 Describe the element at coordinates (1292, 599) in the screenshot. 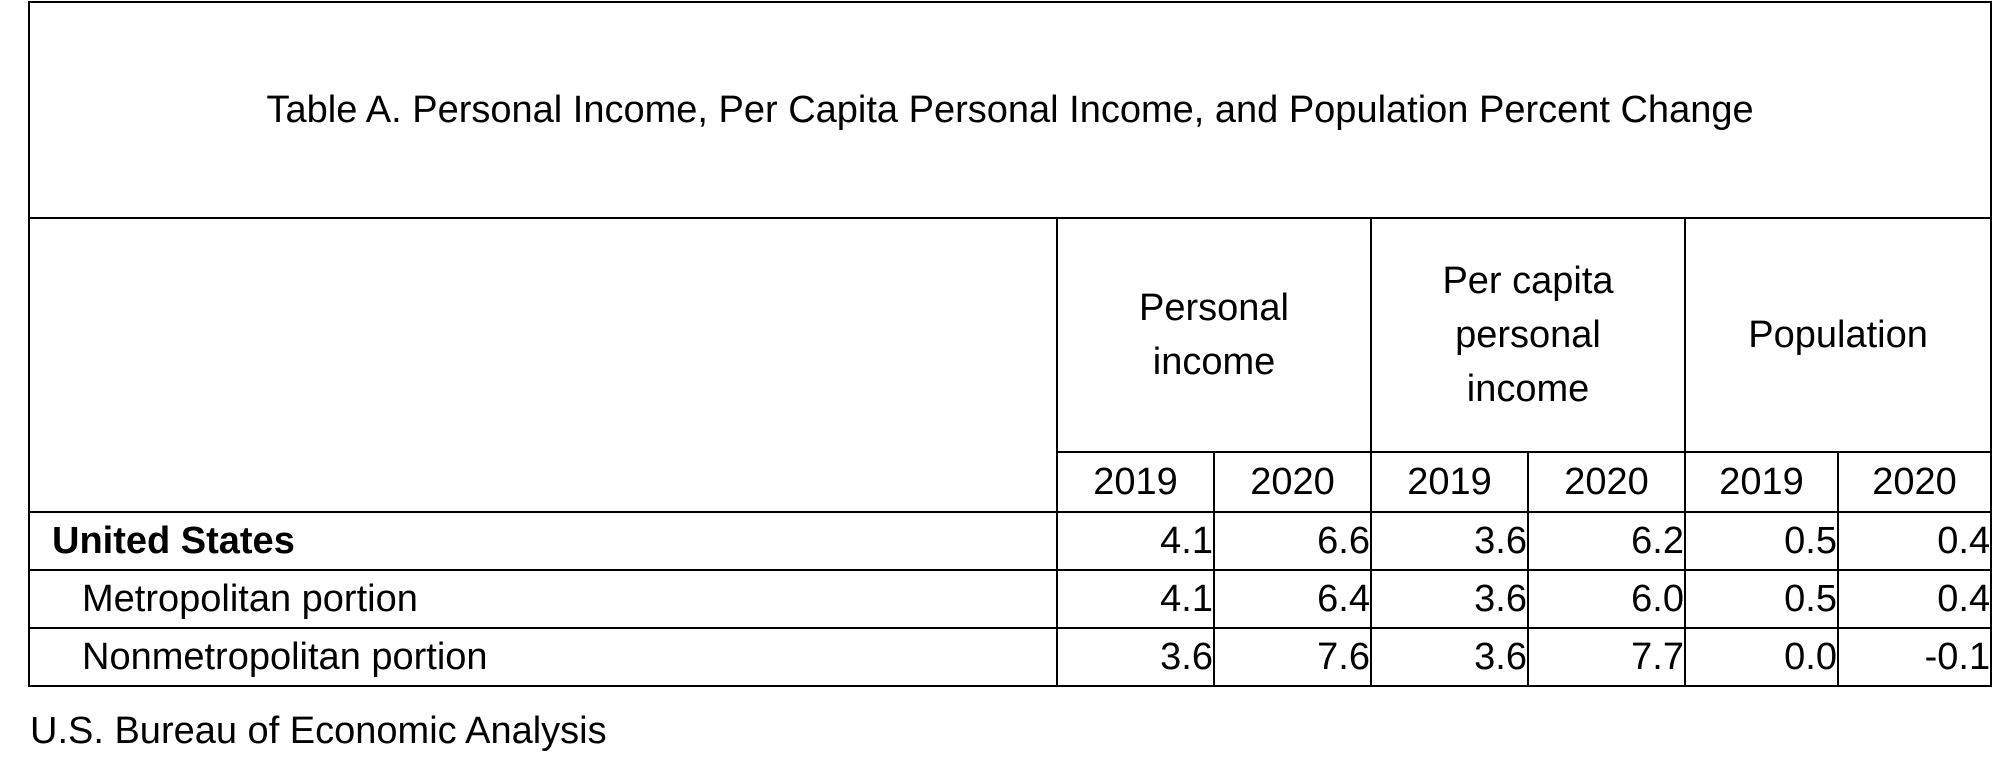

I see `cell-metropolitan-personal-income-2020: 6.4` at that location.